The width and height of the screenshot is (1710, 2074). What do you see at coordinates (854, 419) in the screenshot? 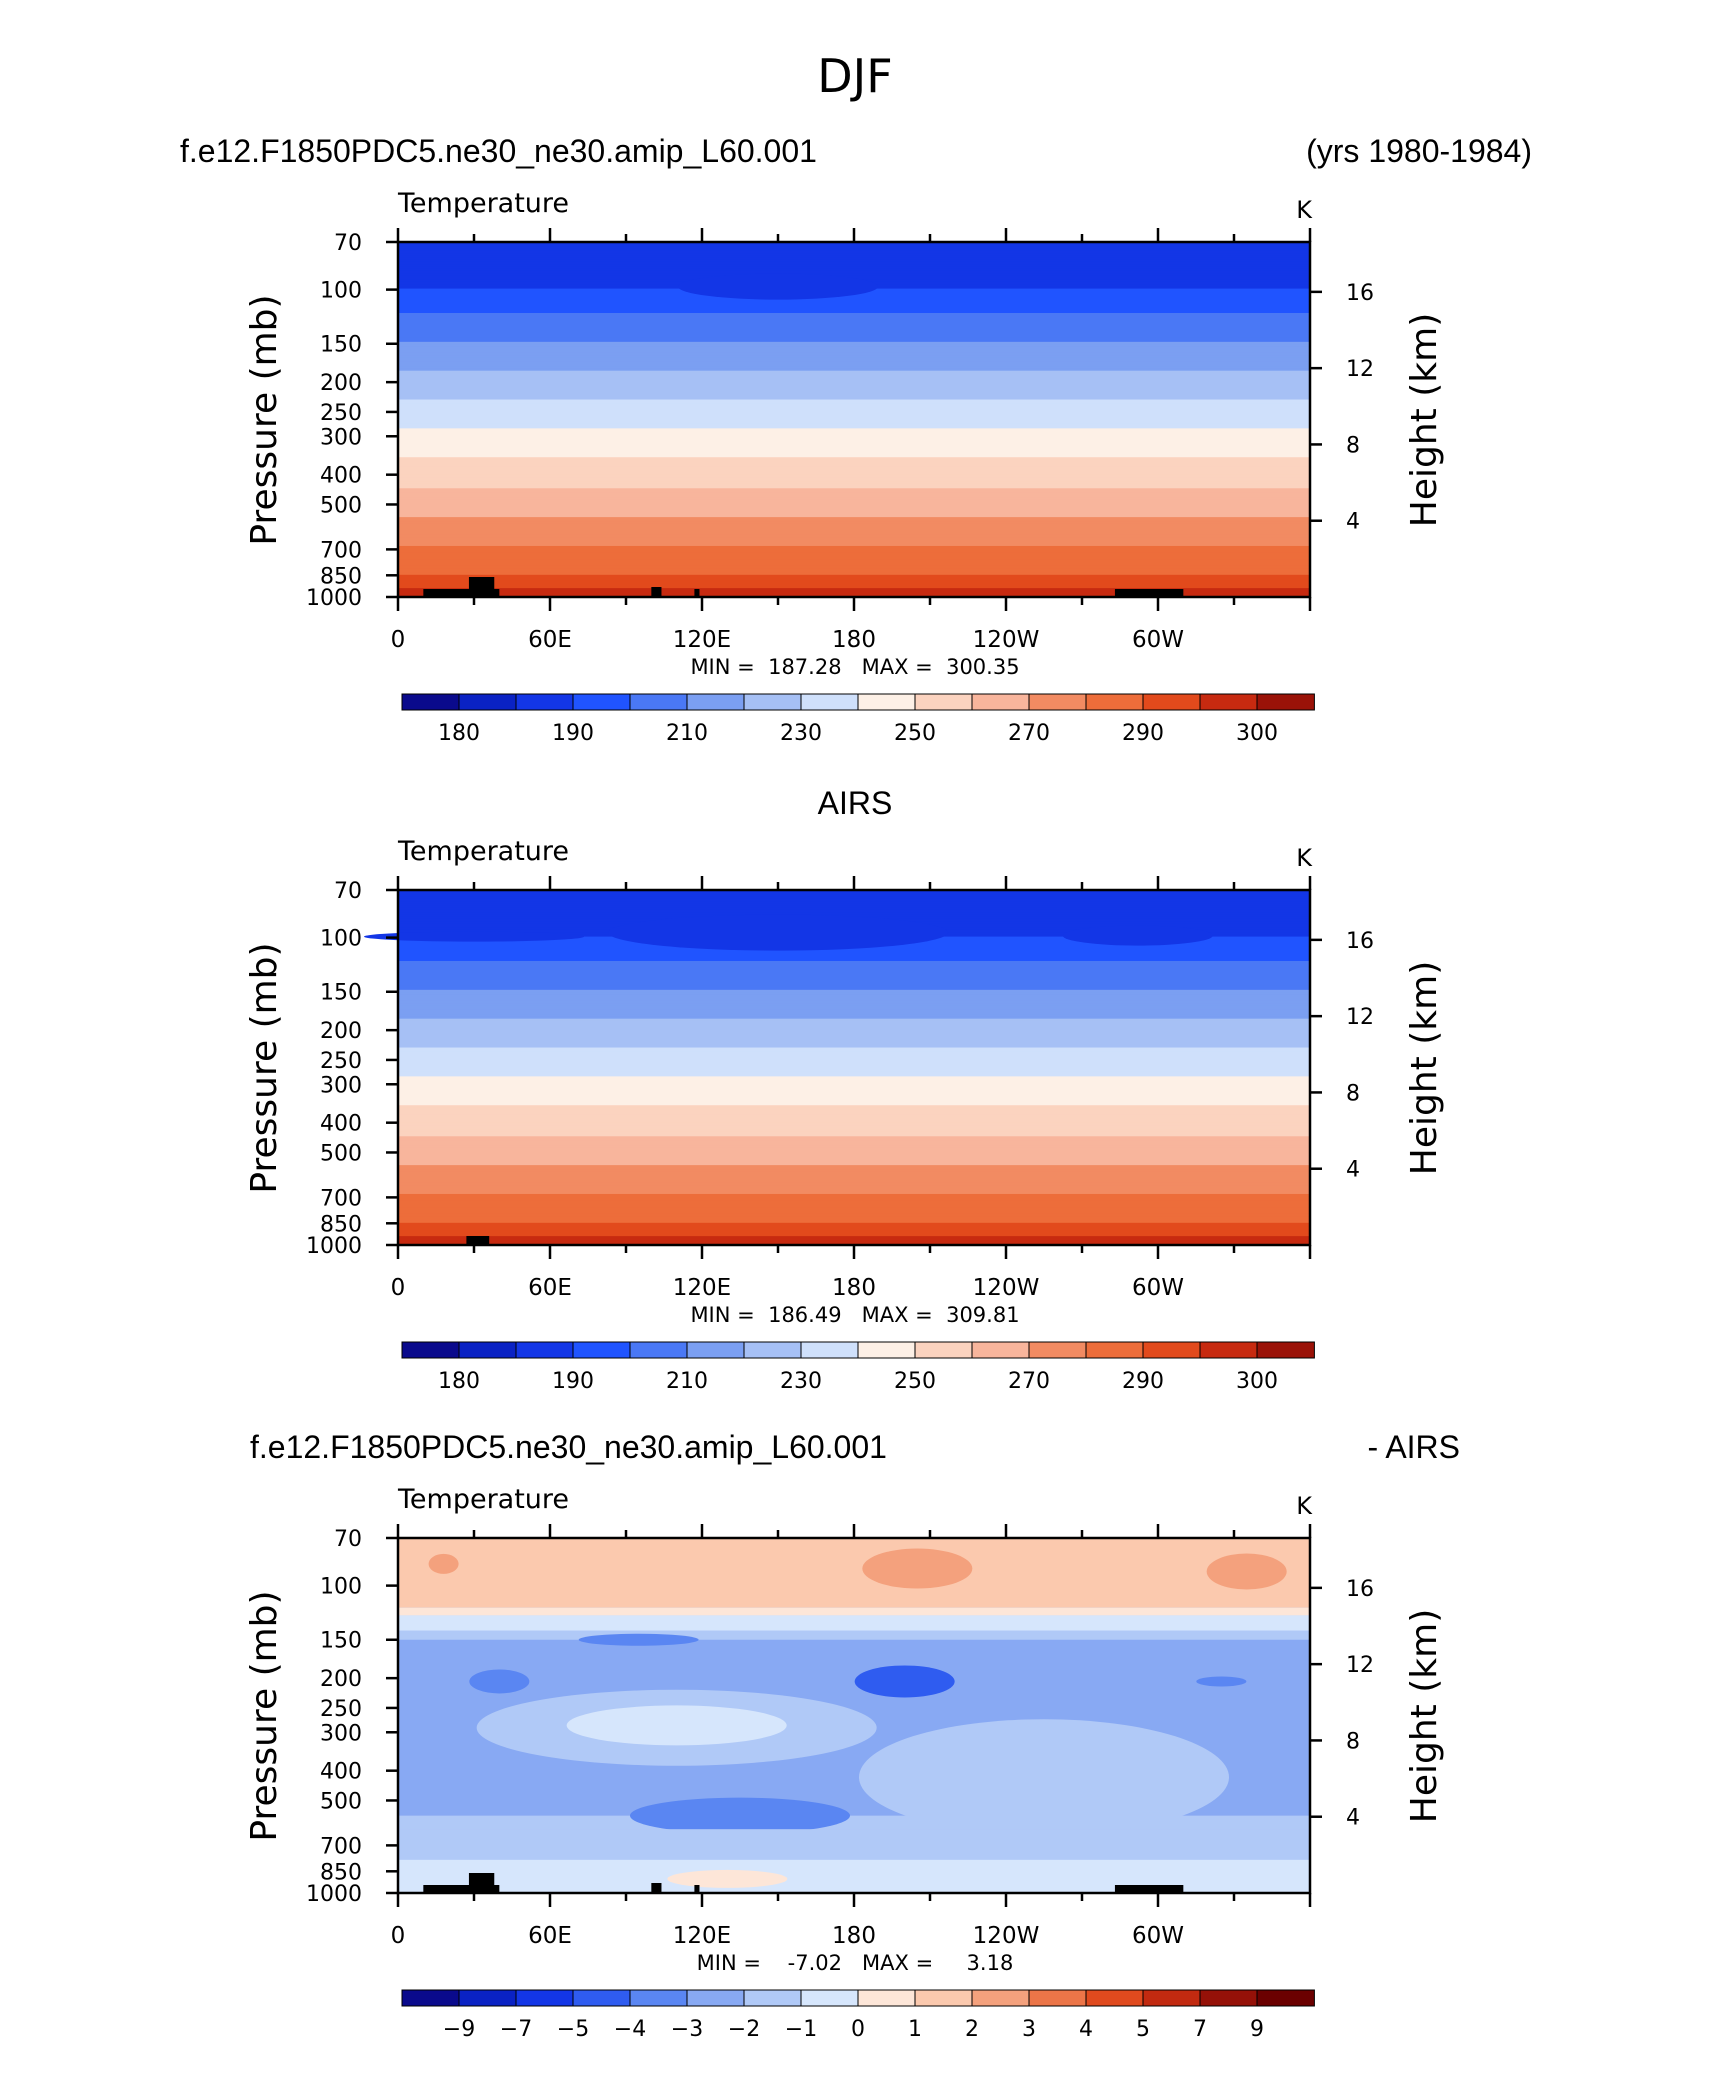
I see `contour-plot-model` at bounding box center [854, 419].